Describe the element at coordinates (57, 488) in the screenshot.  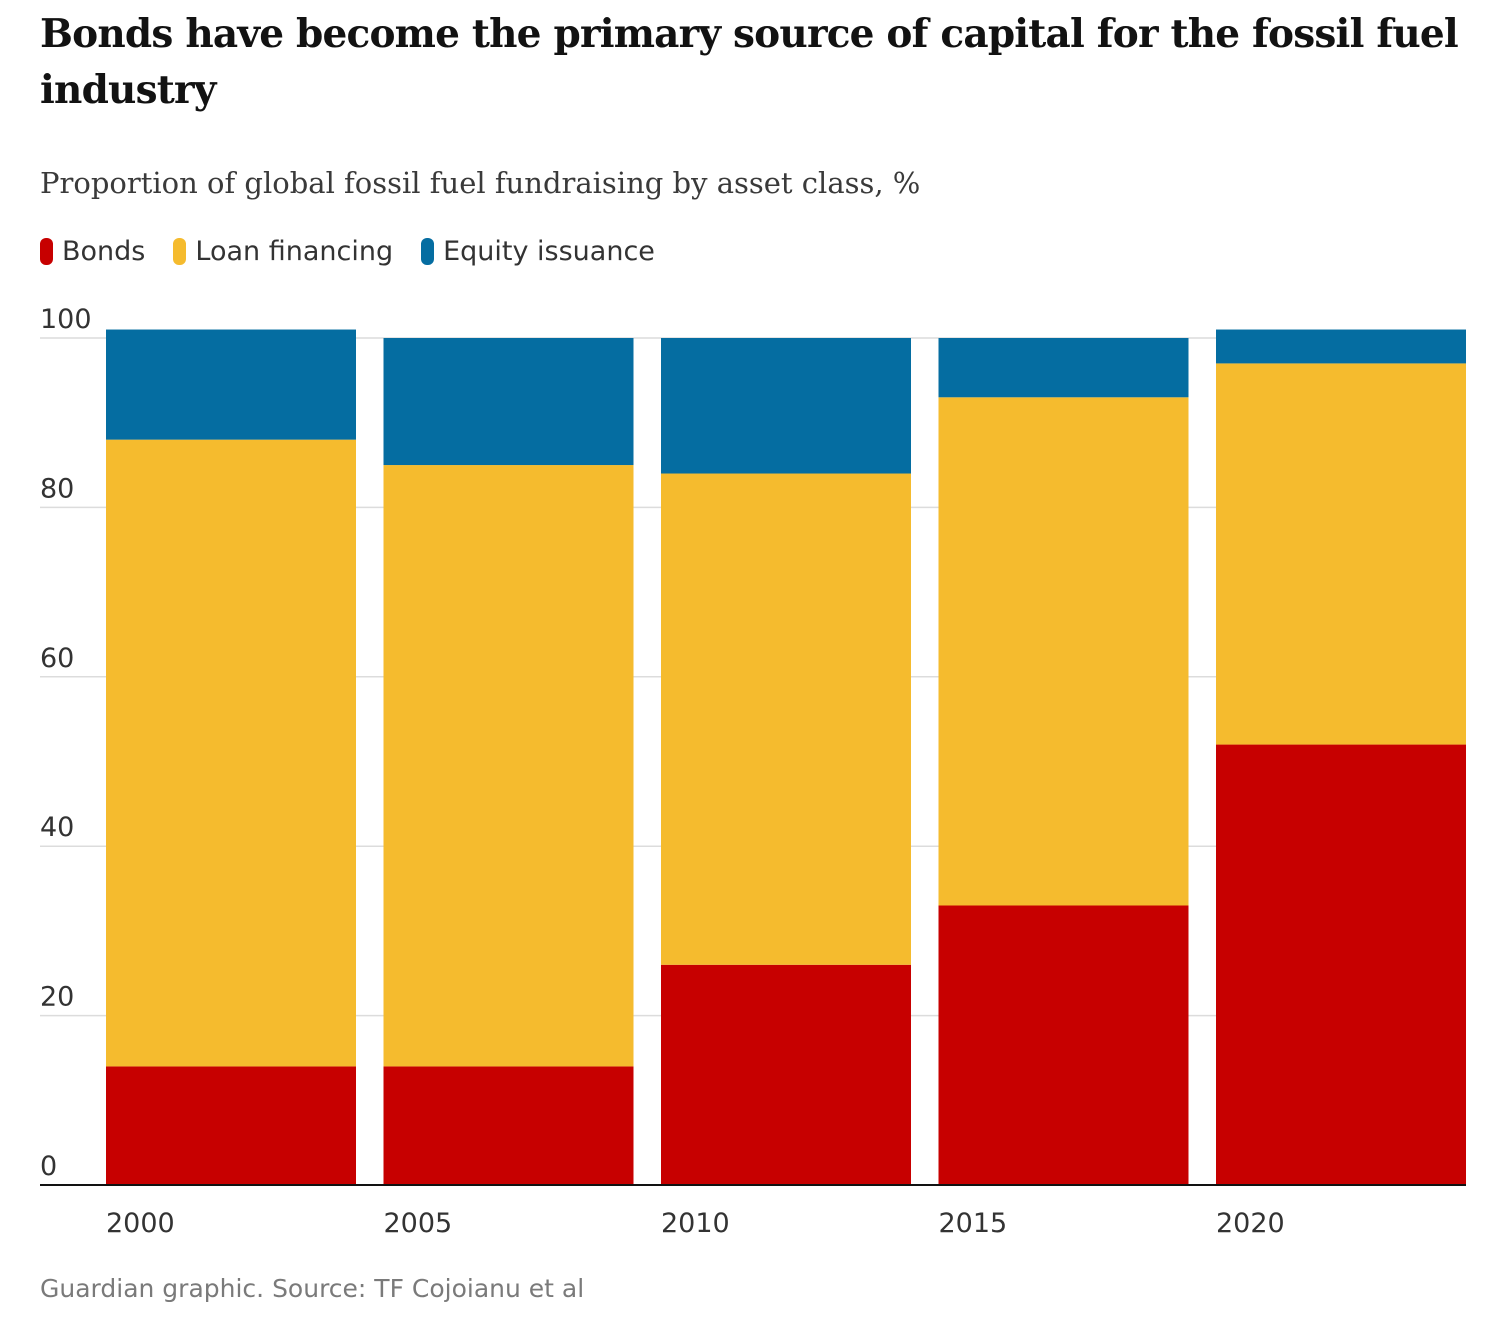
I see `y-tick-label-80: 80` at that location.